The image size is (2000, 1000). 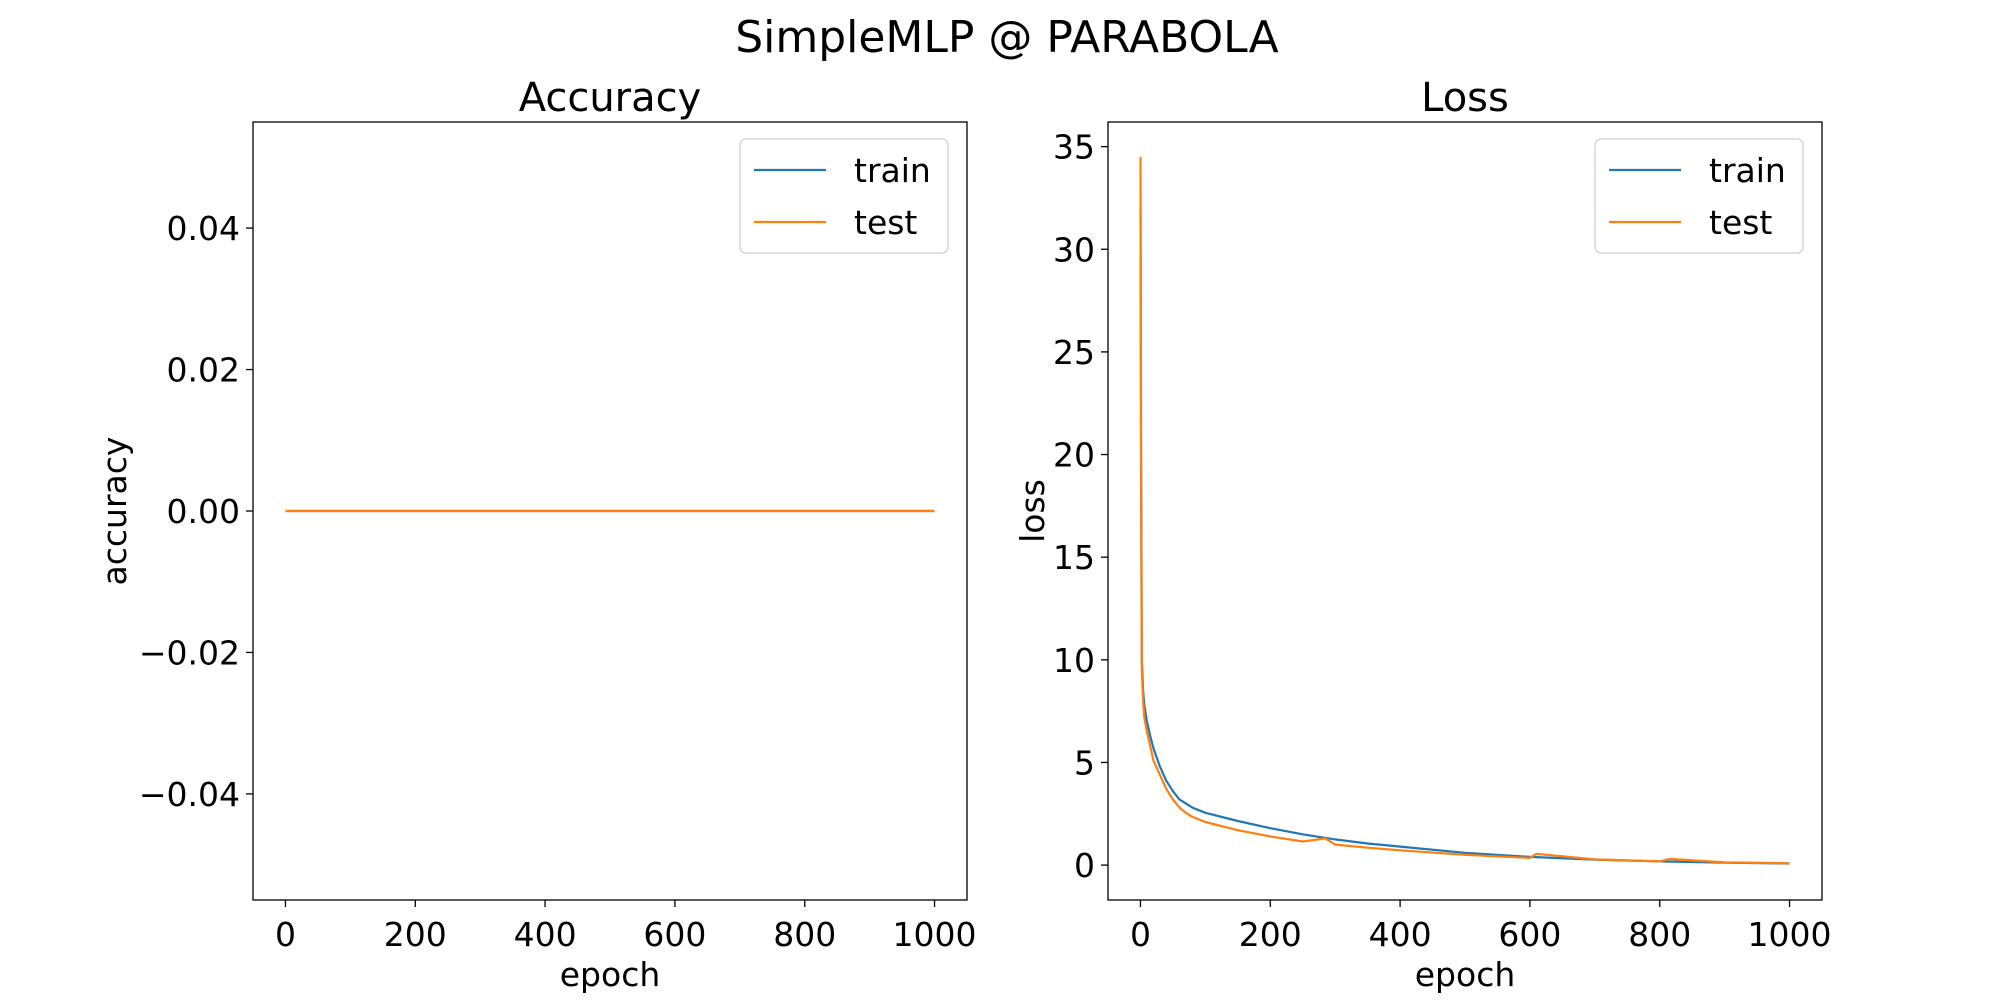 I want to click on y-tick-label: 30, so click(x=1074, y=249).